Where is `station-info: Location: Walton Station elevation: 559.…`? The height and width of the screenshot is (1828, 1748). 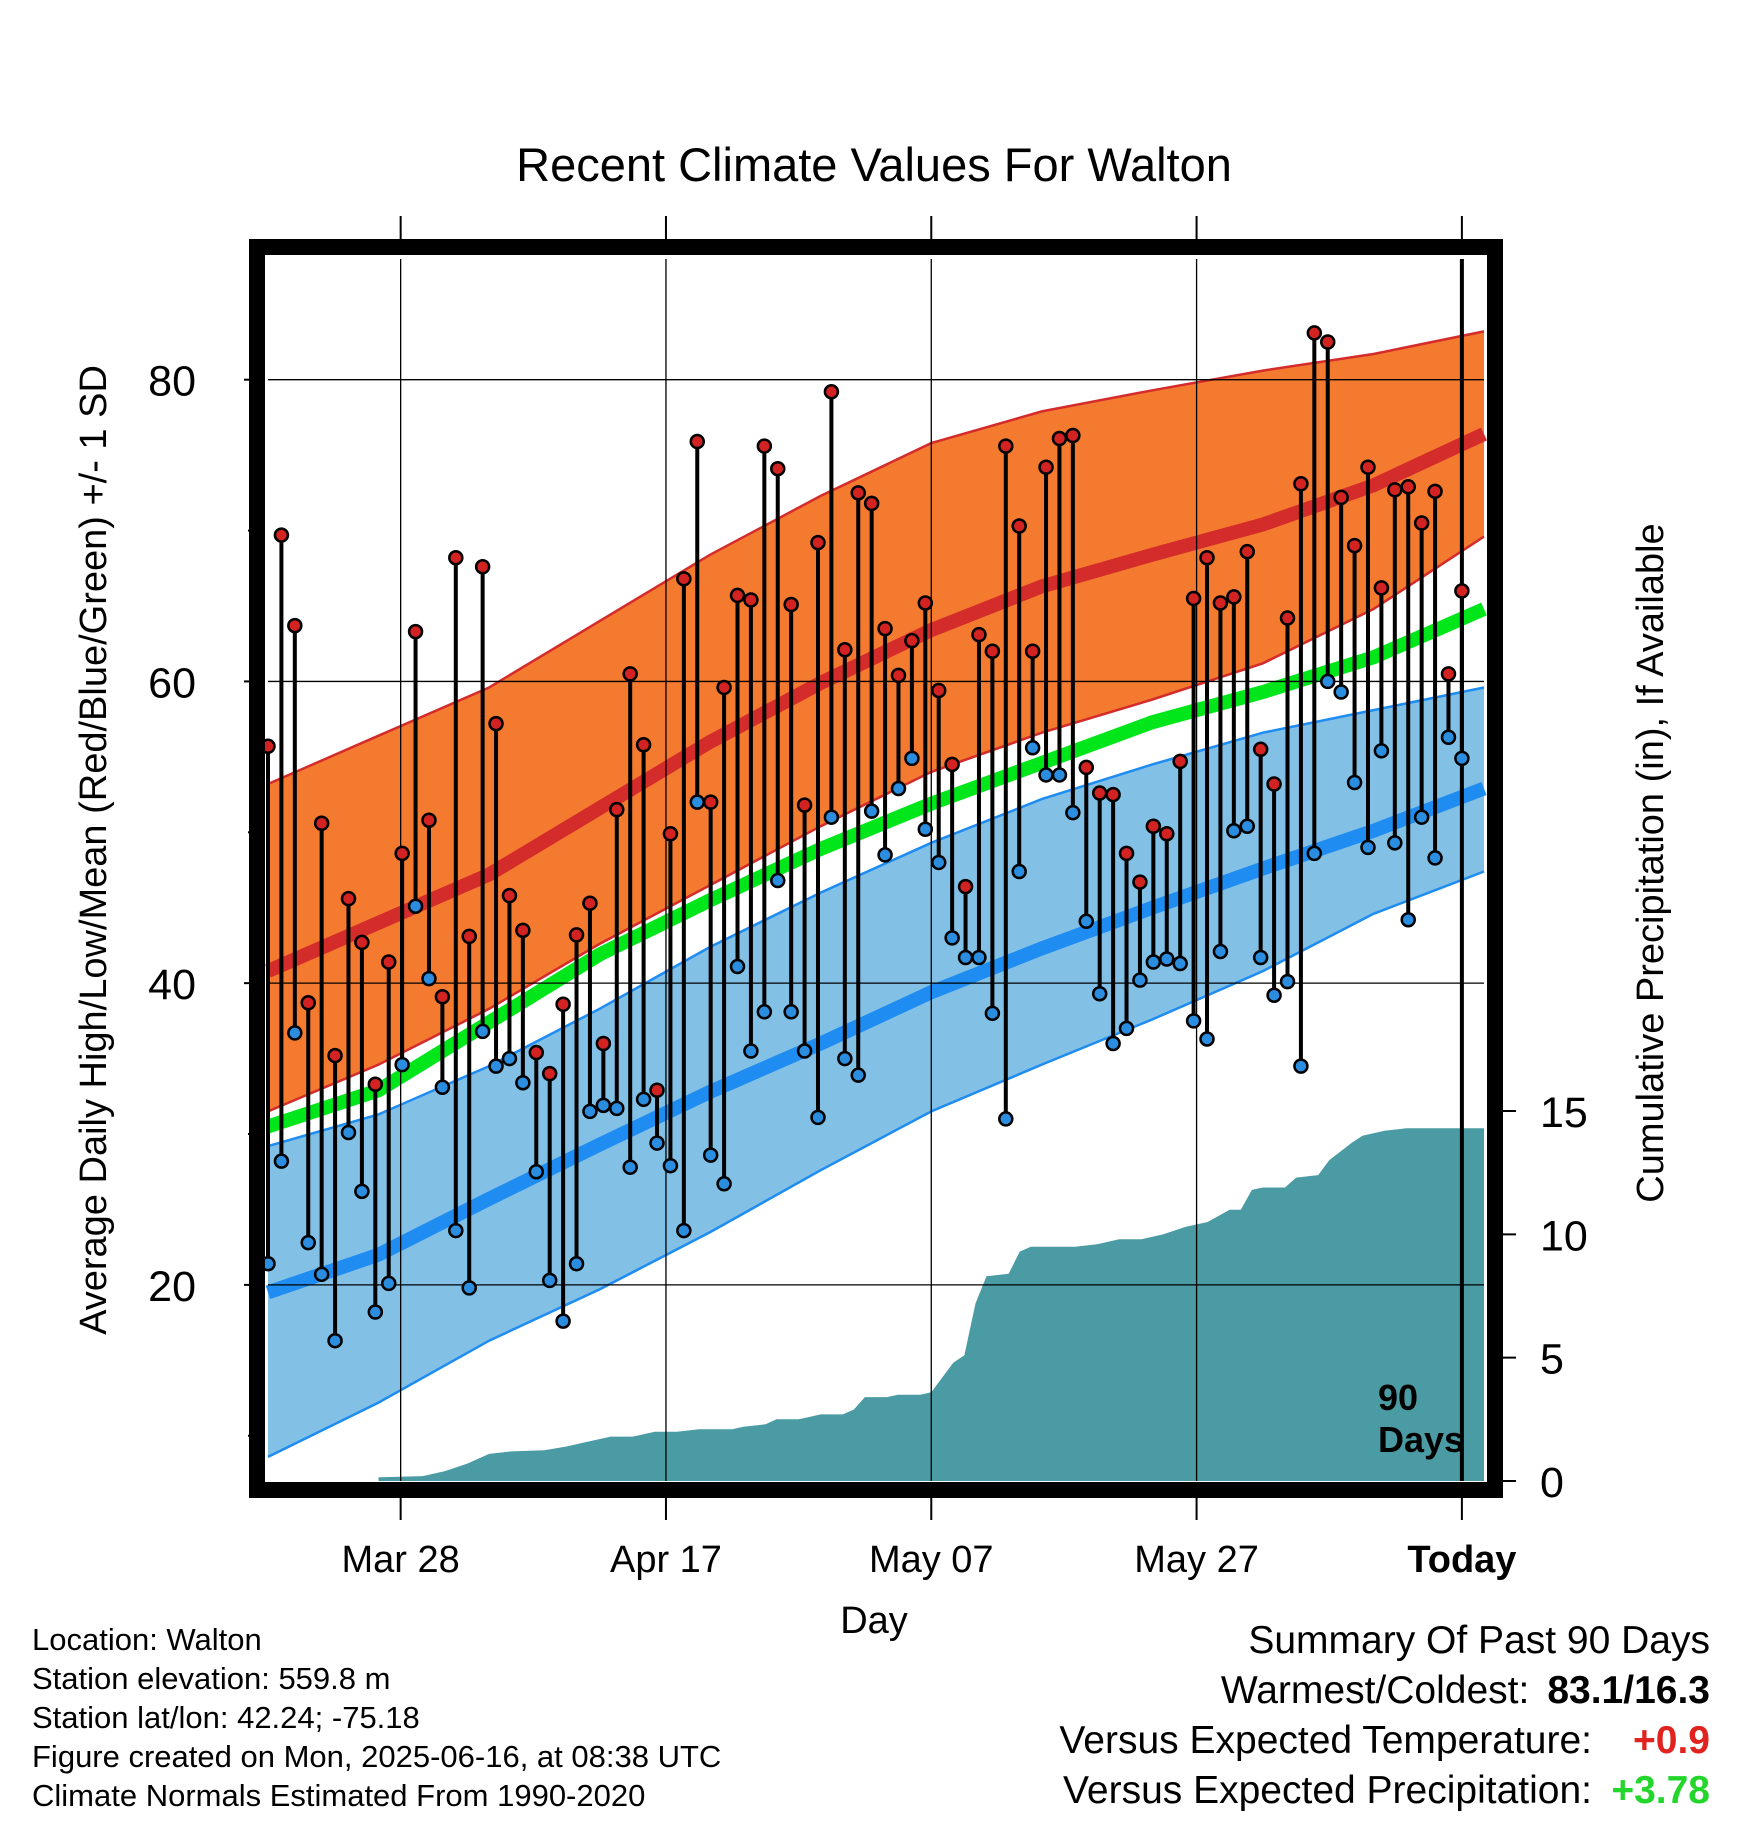
station-info: Location: Walton Station elevation: 559.… is located at coordinates (376, 1717).